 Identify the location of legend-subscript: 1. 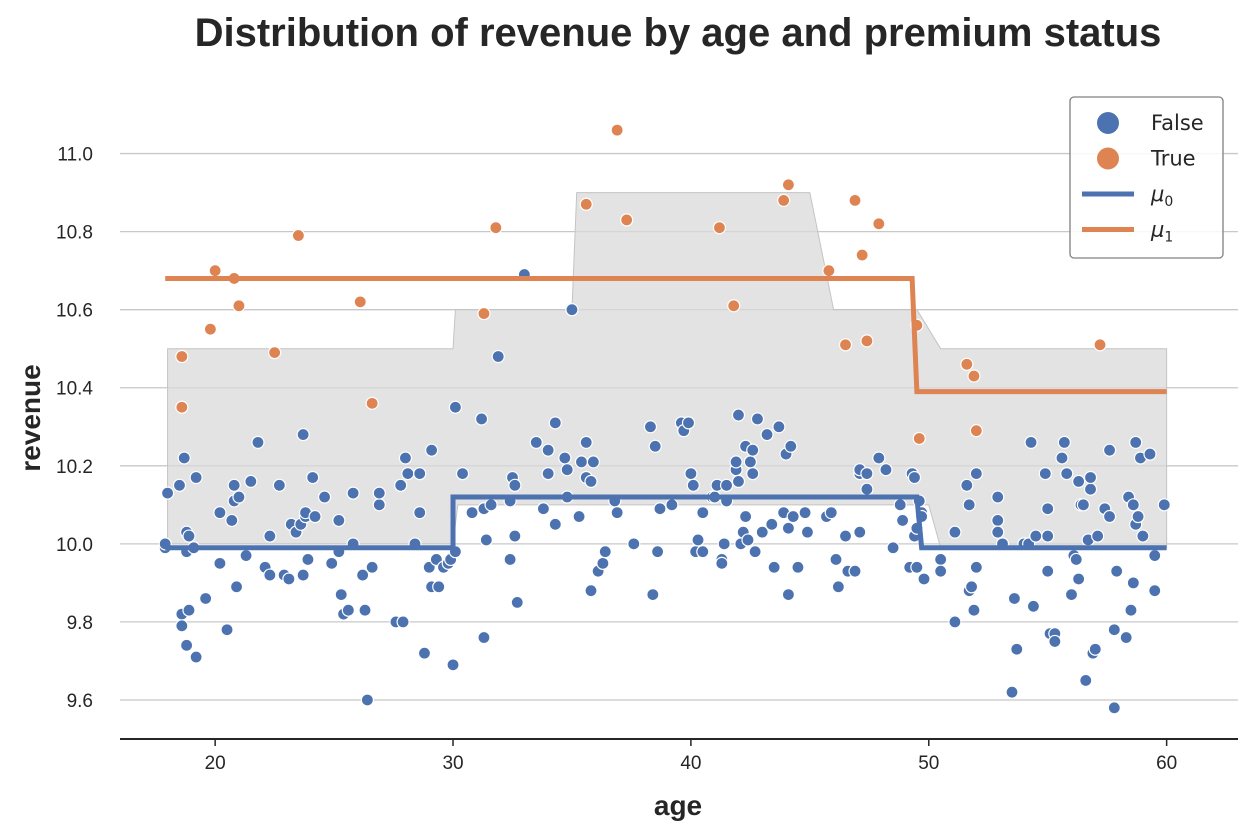
(1168, 238).